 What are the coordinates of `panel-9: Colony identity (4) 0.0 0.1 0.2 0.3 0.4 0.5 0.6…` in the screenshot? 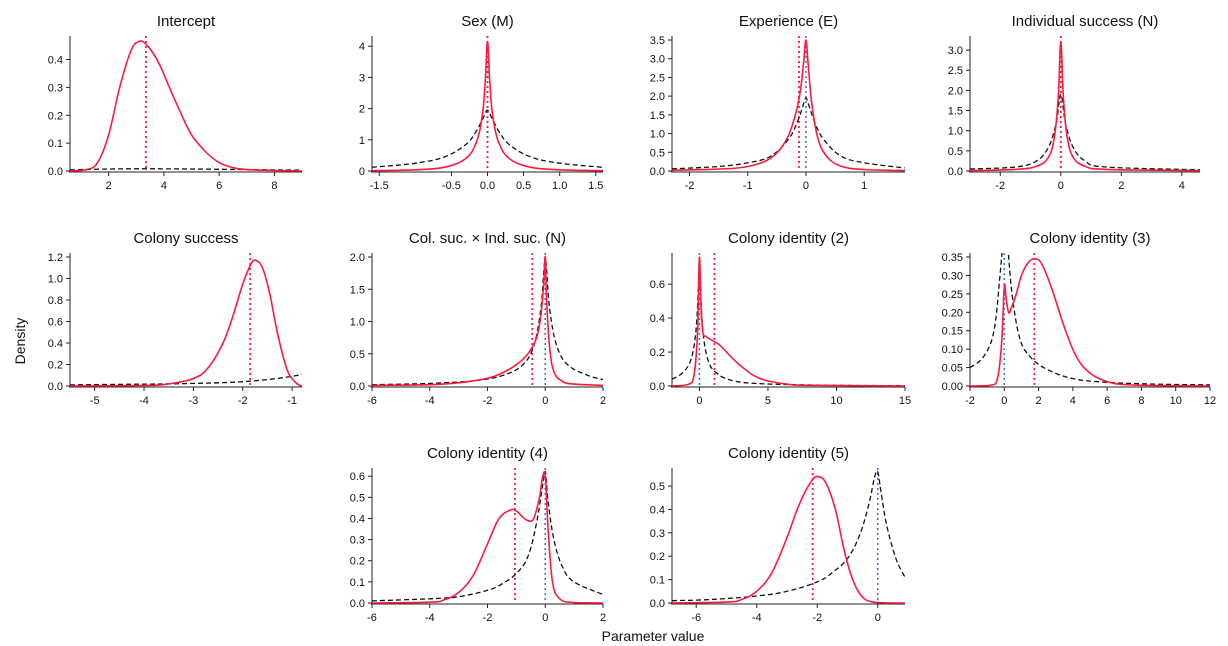 It's located at (478, 534).